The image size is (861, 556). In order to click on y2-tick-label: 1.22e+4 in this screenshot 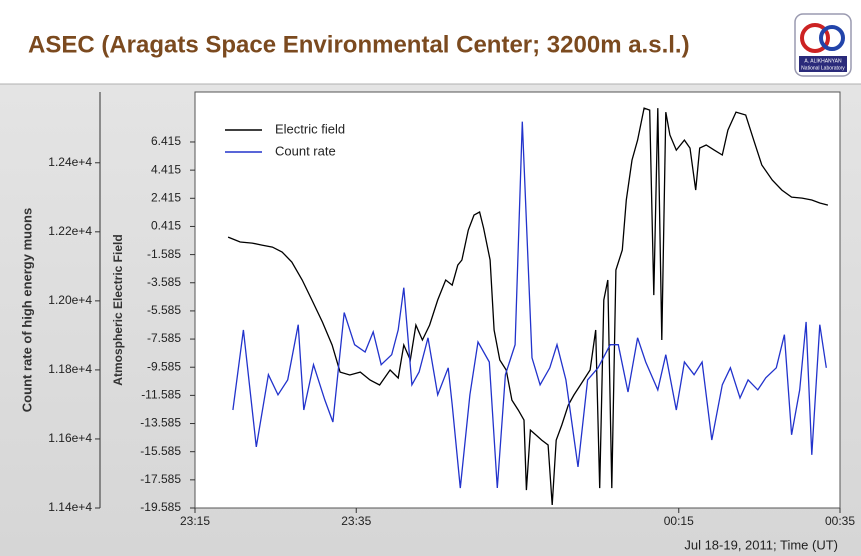, I will do `click(70, 231)`.